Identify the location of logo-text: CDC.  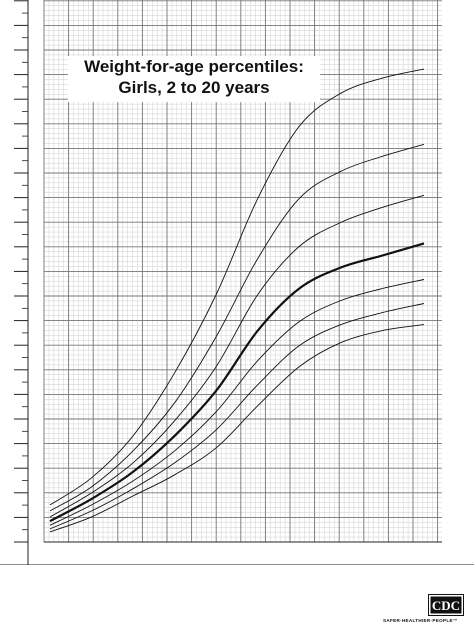
(446, 605).